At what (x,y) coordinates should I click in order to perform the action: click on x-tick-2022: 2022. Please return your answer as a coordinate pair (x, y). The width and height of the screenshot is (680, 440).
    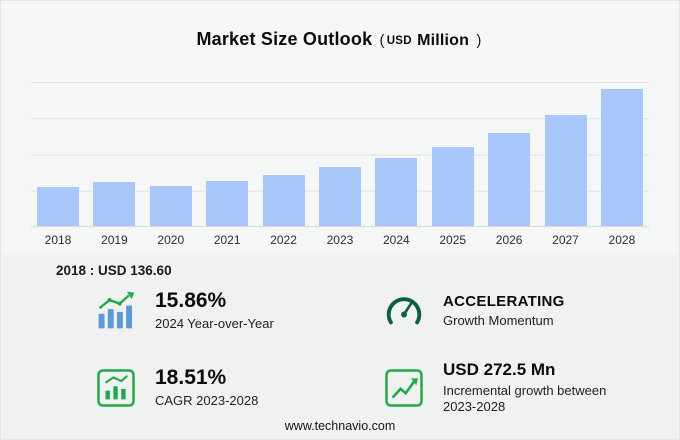
    Looking at the image, I should click on (283, 240).